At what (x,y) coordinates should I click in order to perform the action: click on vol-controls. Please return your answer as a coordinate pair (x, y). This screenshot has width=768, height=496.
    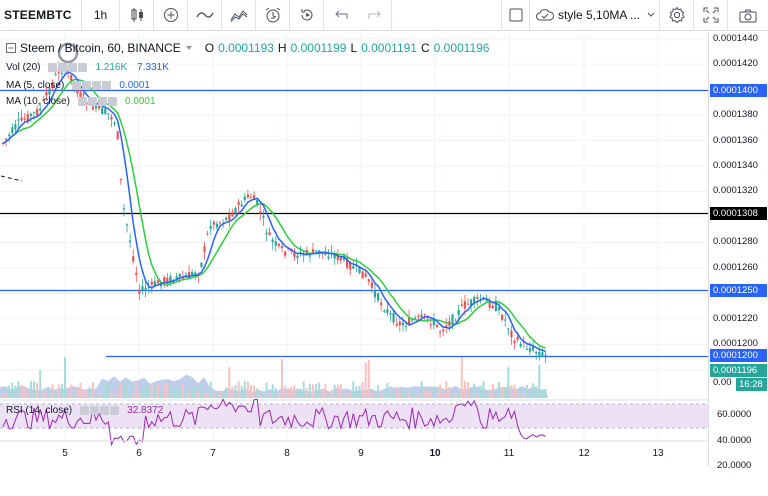
    Looking at the image, I should click on (68, 67).